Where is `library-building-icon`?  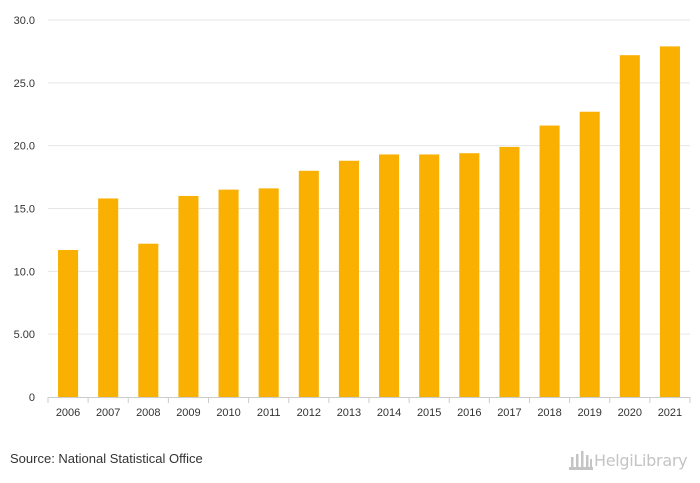
library-building-icon is located at coordinates (581, 460).